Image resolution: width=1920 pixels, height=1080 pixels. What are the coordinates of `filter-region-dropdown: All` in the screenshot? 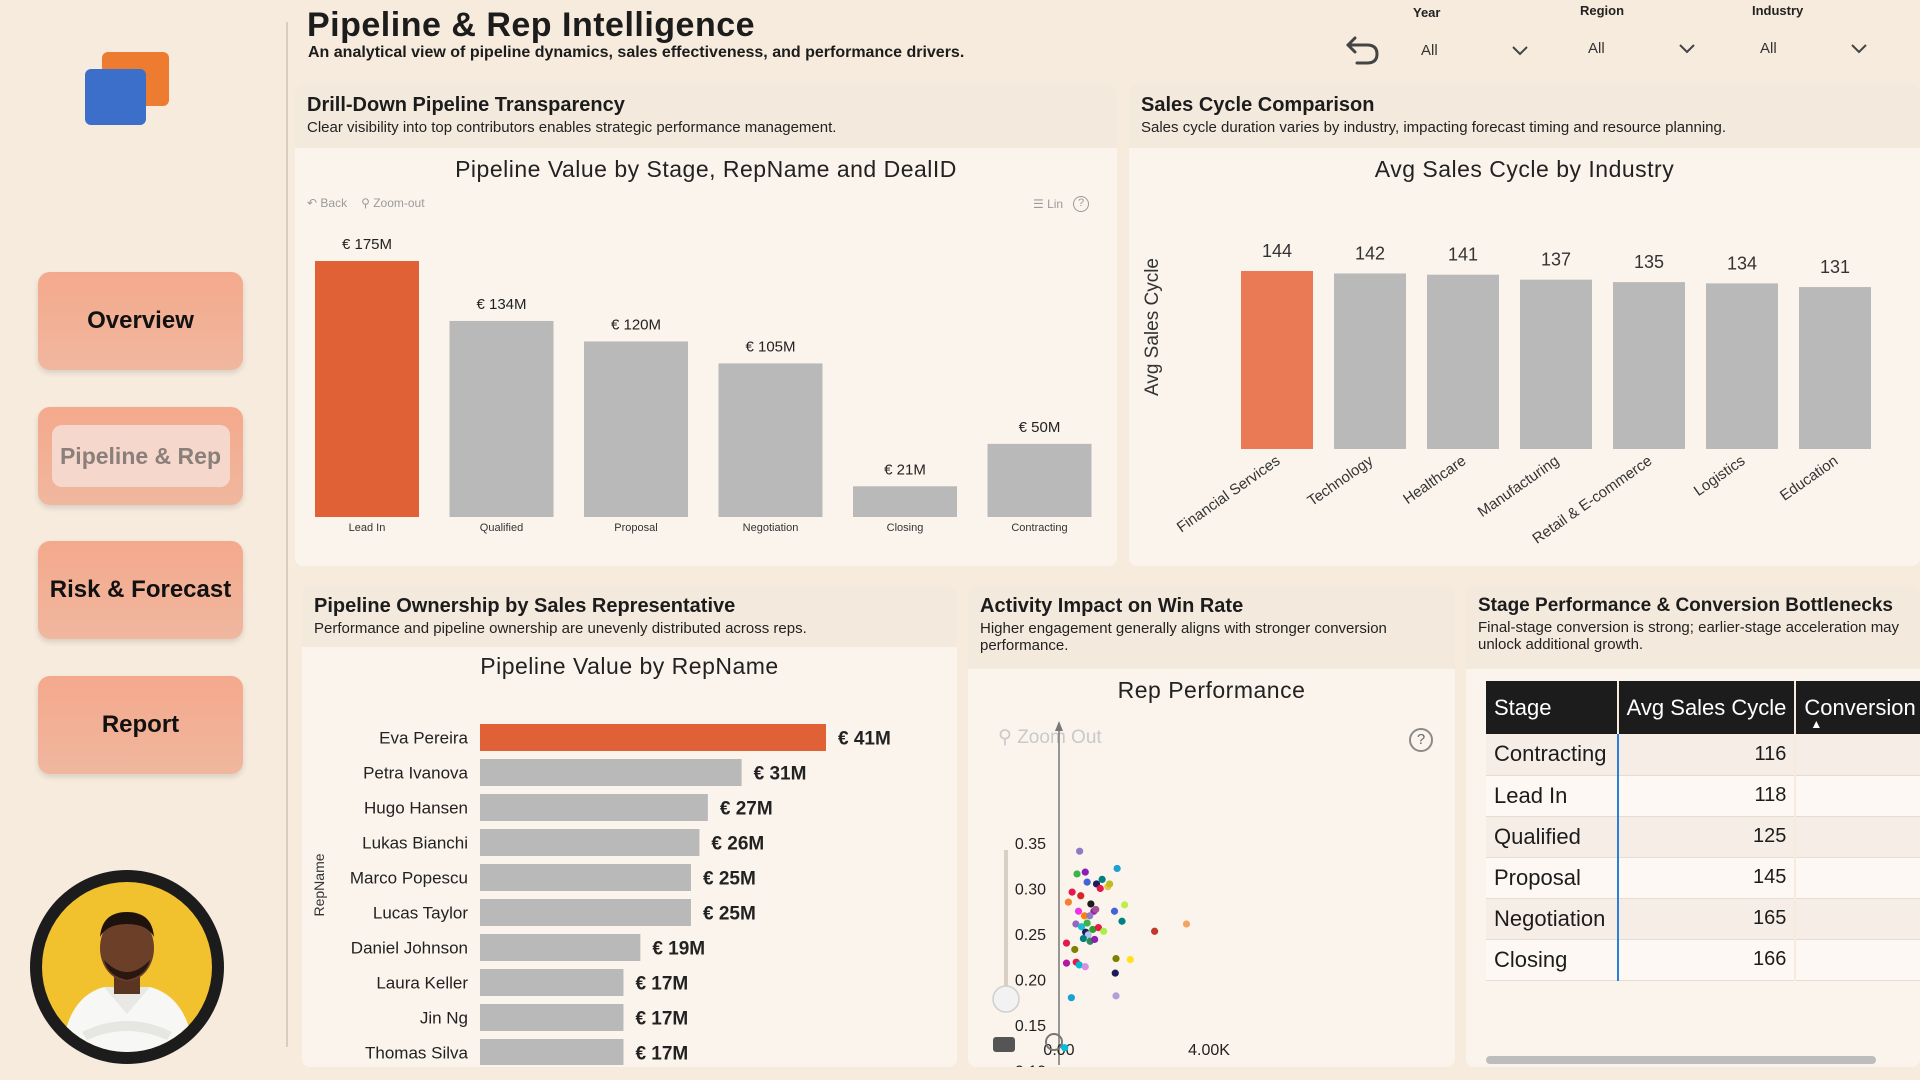 It's located at (1642, 48).